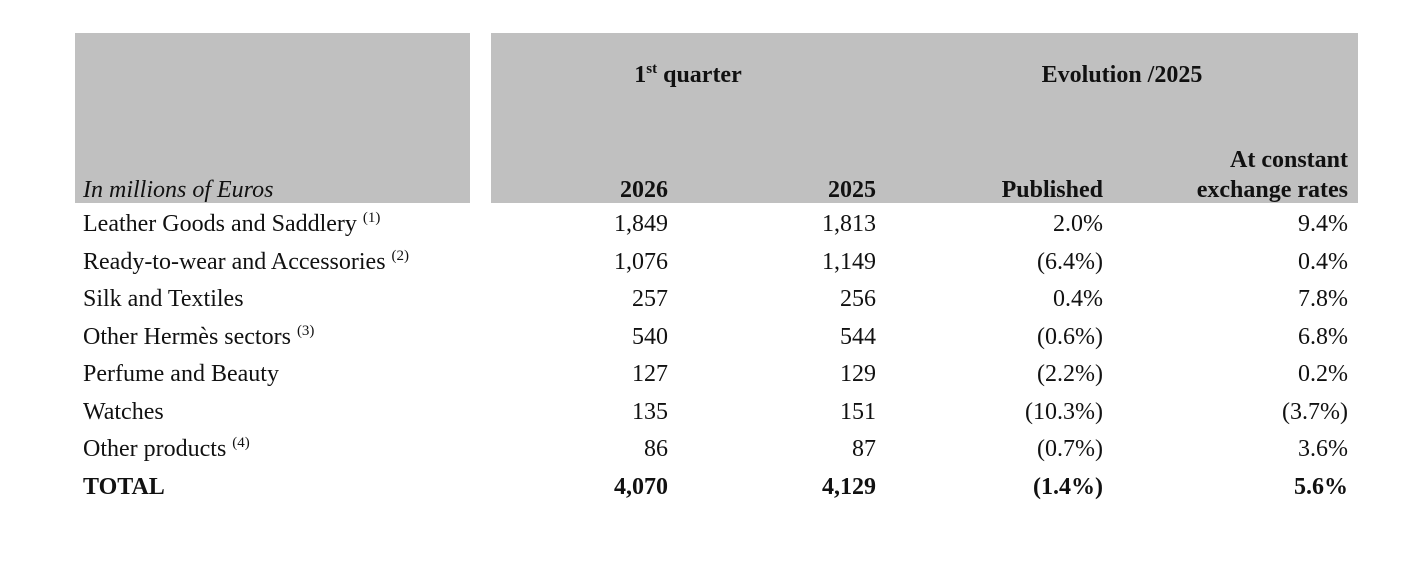 This screenshot has width=1412, height=570. What do you see at coordinates (1272, 175) in the screenshot?
I see `column-header: At constant exchange rates` at bounding box center [1272, 175].